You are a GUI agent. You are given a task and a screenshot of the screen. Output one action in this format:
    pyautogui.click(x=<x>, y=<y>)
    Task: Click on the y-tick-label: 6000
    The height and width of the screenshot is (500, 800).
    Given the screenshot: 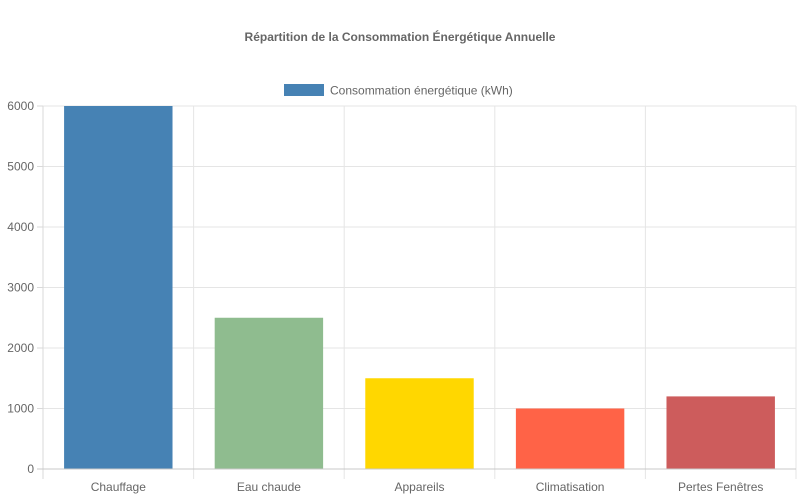 What is the action you would take?
    pyautogui.click(x=20, y=106)
    